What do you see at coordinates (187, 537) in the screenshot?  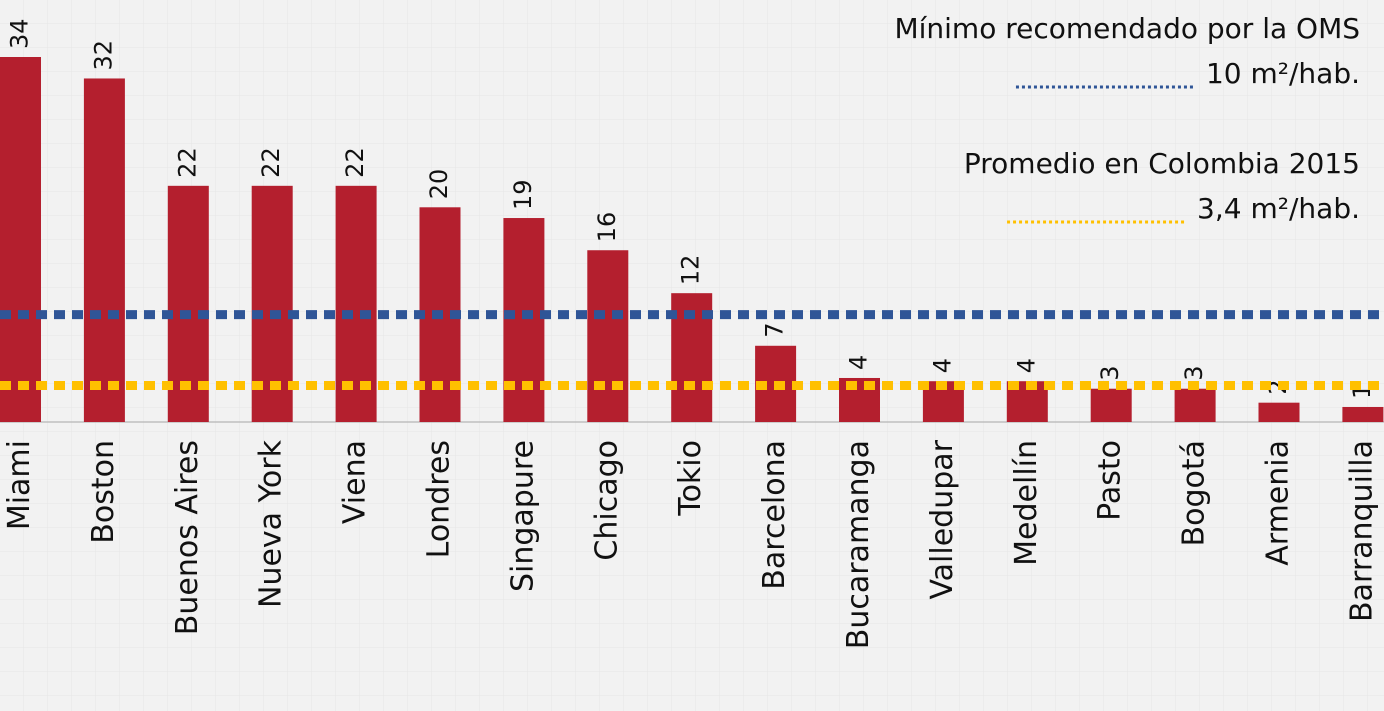 I see `x-tick-label: Buenos Aires` at bounding box center [187, 537].